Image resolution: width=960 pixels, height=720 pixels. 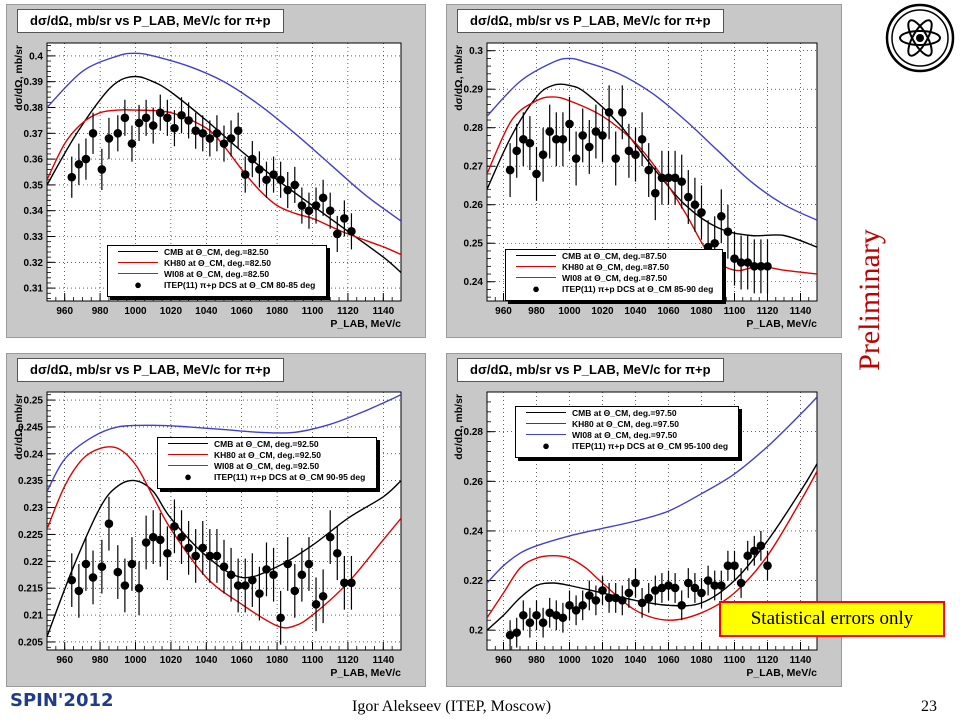 What do you see at coordinates (216, 251) in the screenshot?
I see `legend-label: CMB at Θ_CM, deg.=82.50` at bounding box center [216, 251].